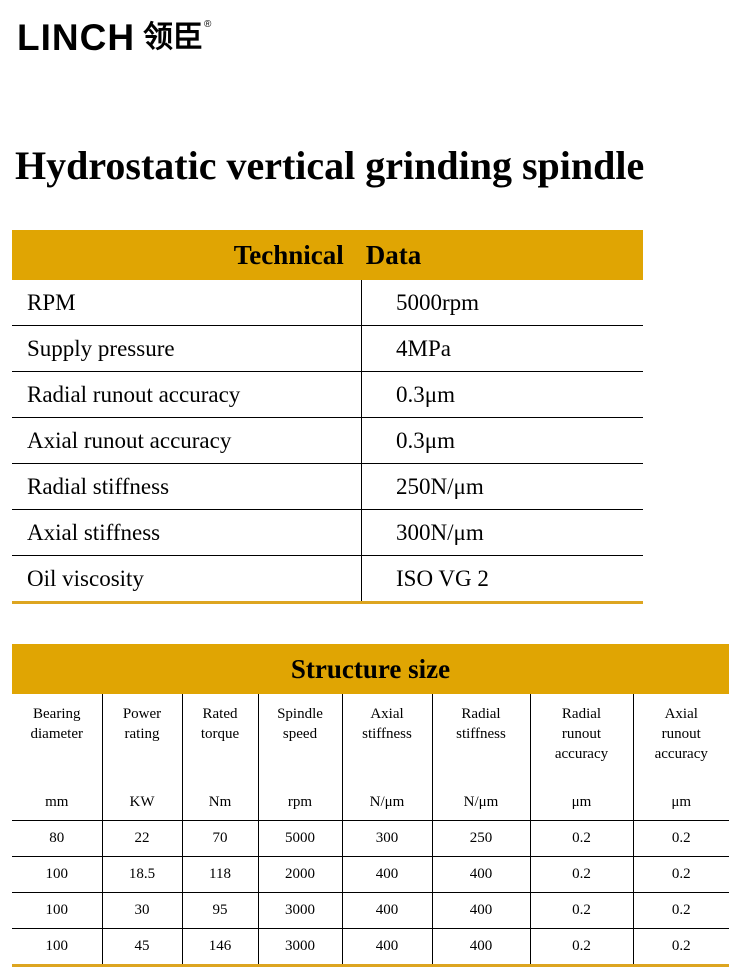 The width and height of the screenshot is (750, 971). What do you see at coordinates (502, 348) in the screenshot?
I see `spec-value: 4MPa` at bounding box center [502, 348].